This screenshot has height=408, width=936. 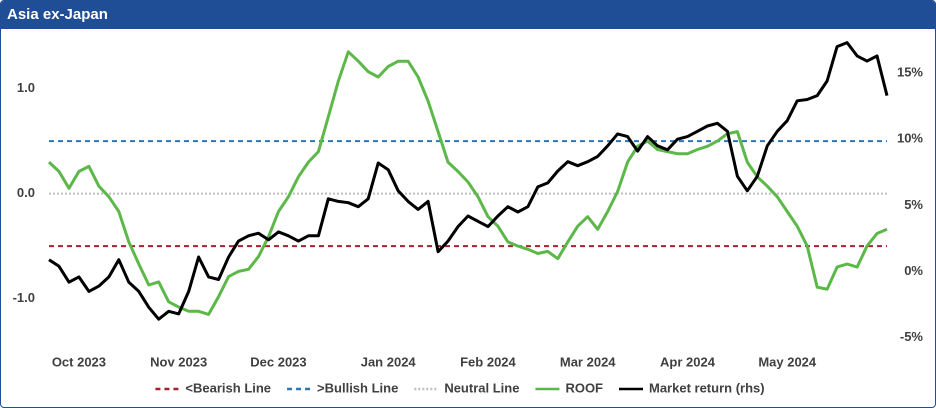 I want to click on y2-tick-label: 15%, so click(x=910, y=71).